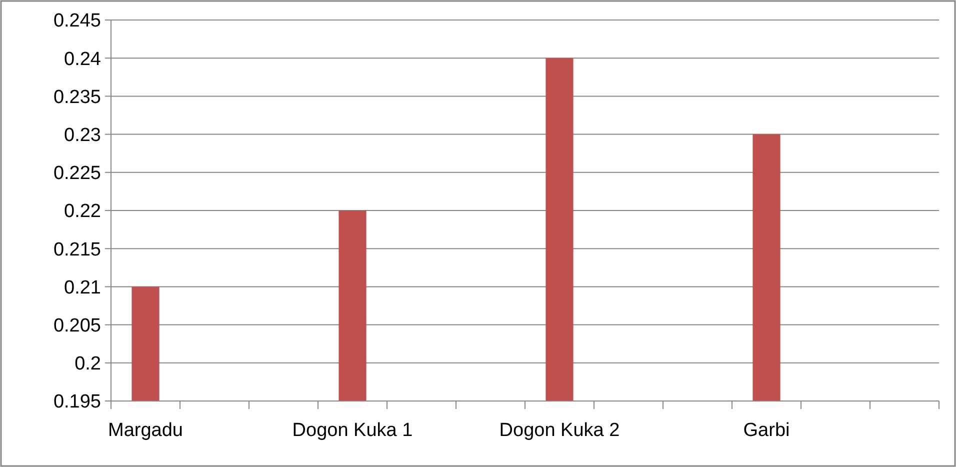 The image size is (956, 467). What do you see at coordinates (82, 211) in the screenshot?
I see `y-tick-label: 0.22` at bounding box center [82, 211].